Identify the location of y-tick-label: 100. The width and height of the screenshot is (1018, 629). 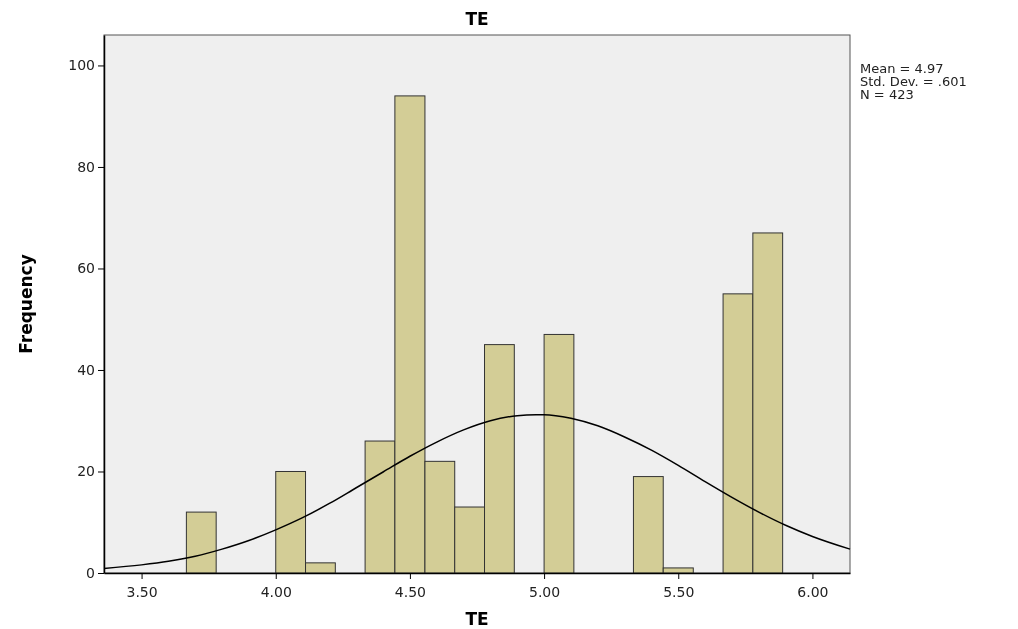
(81, 65).